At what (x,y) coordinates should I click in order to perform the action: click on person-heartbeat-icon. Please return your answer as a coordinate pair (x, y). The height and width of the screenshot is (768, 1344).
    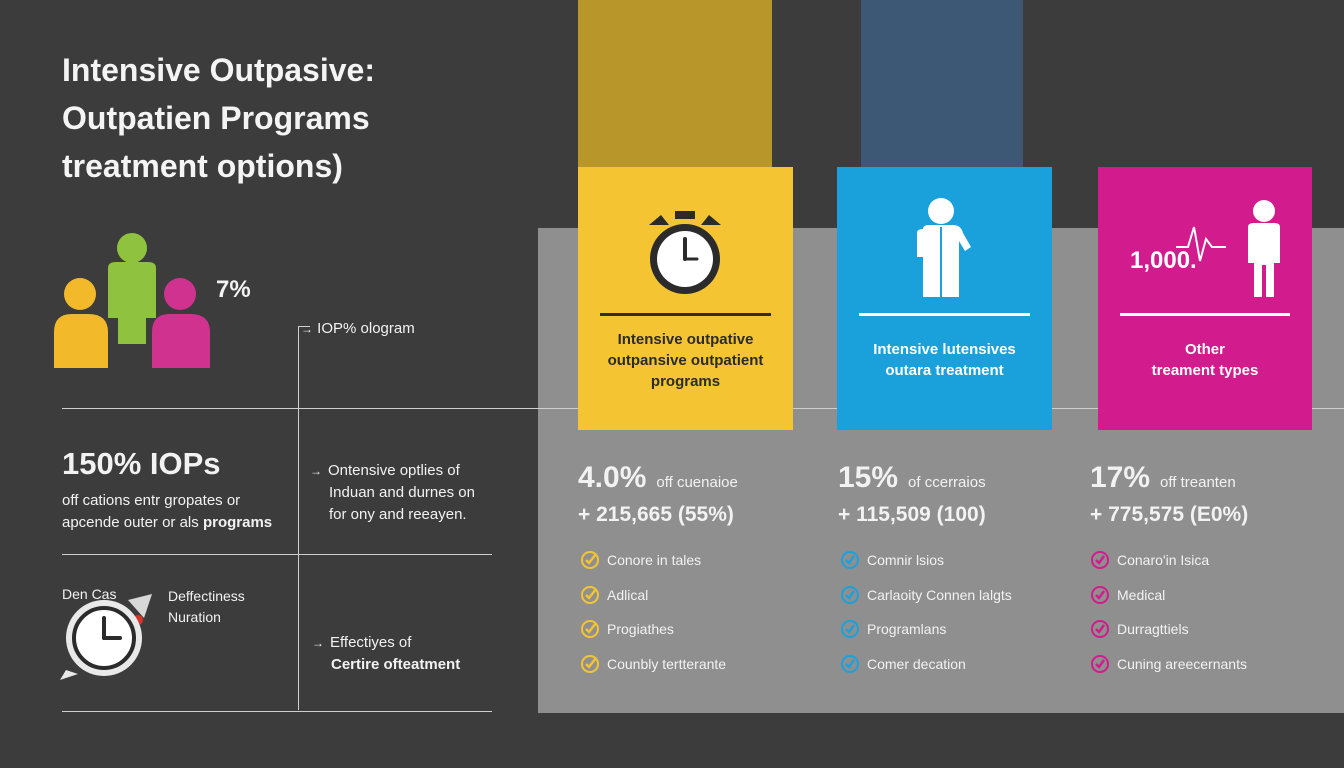
    Looking at the image, I should click on (1228, 248).